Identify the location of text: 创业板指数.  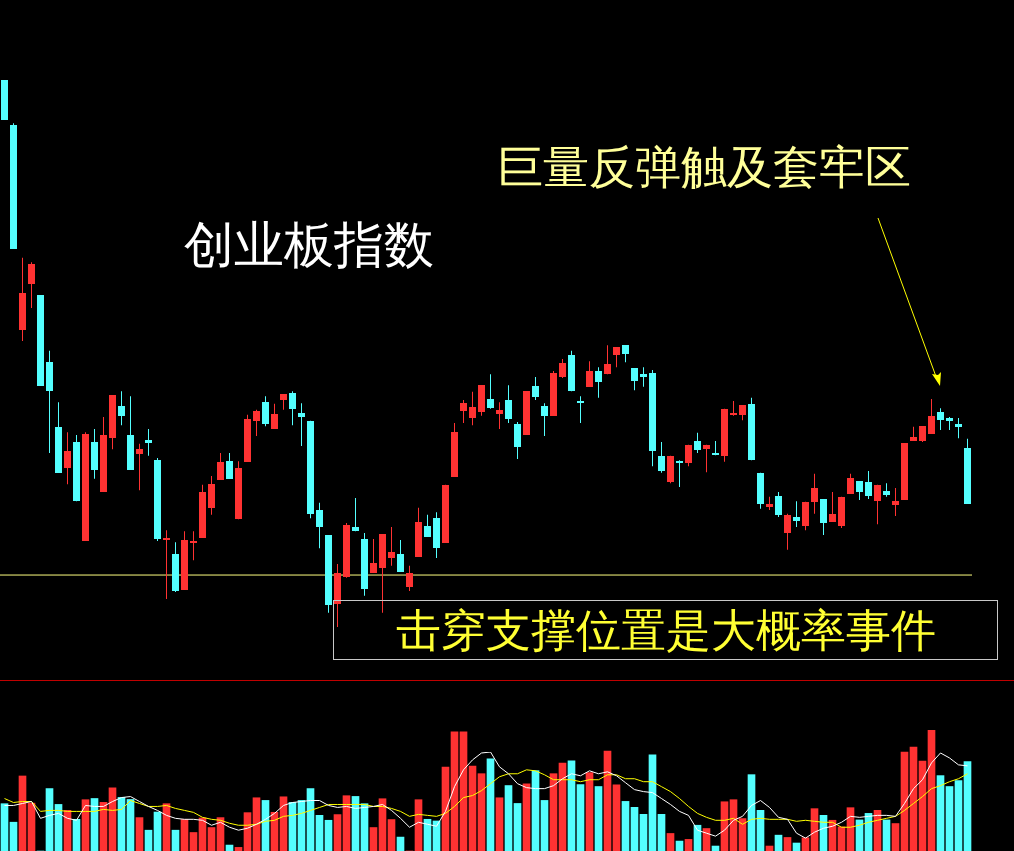
(309, 245).